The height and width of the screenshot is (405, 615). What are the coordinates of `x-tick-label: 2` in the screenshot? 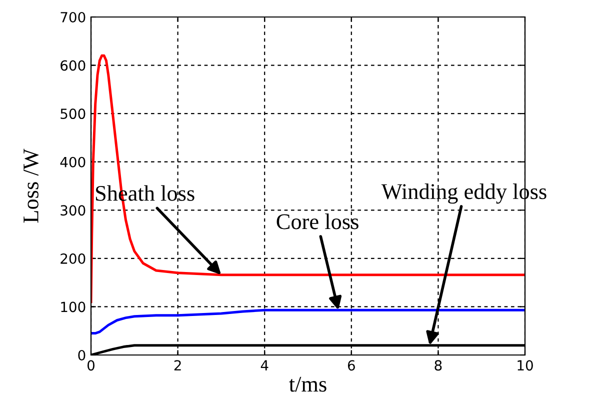 It's located at (177, 365).